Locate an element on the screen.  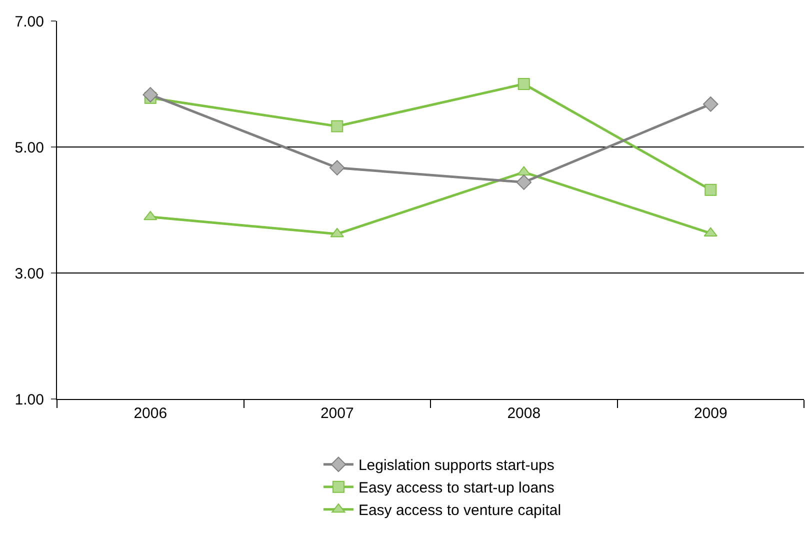
x-tick-label: 2009 is located at coordinates (711, 413).